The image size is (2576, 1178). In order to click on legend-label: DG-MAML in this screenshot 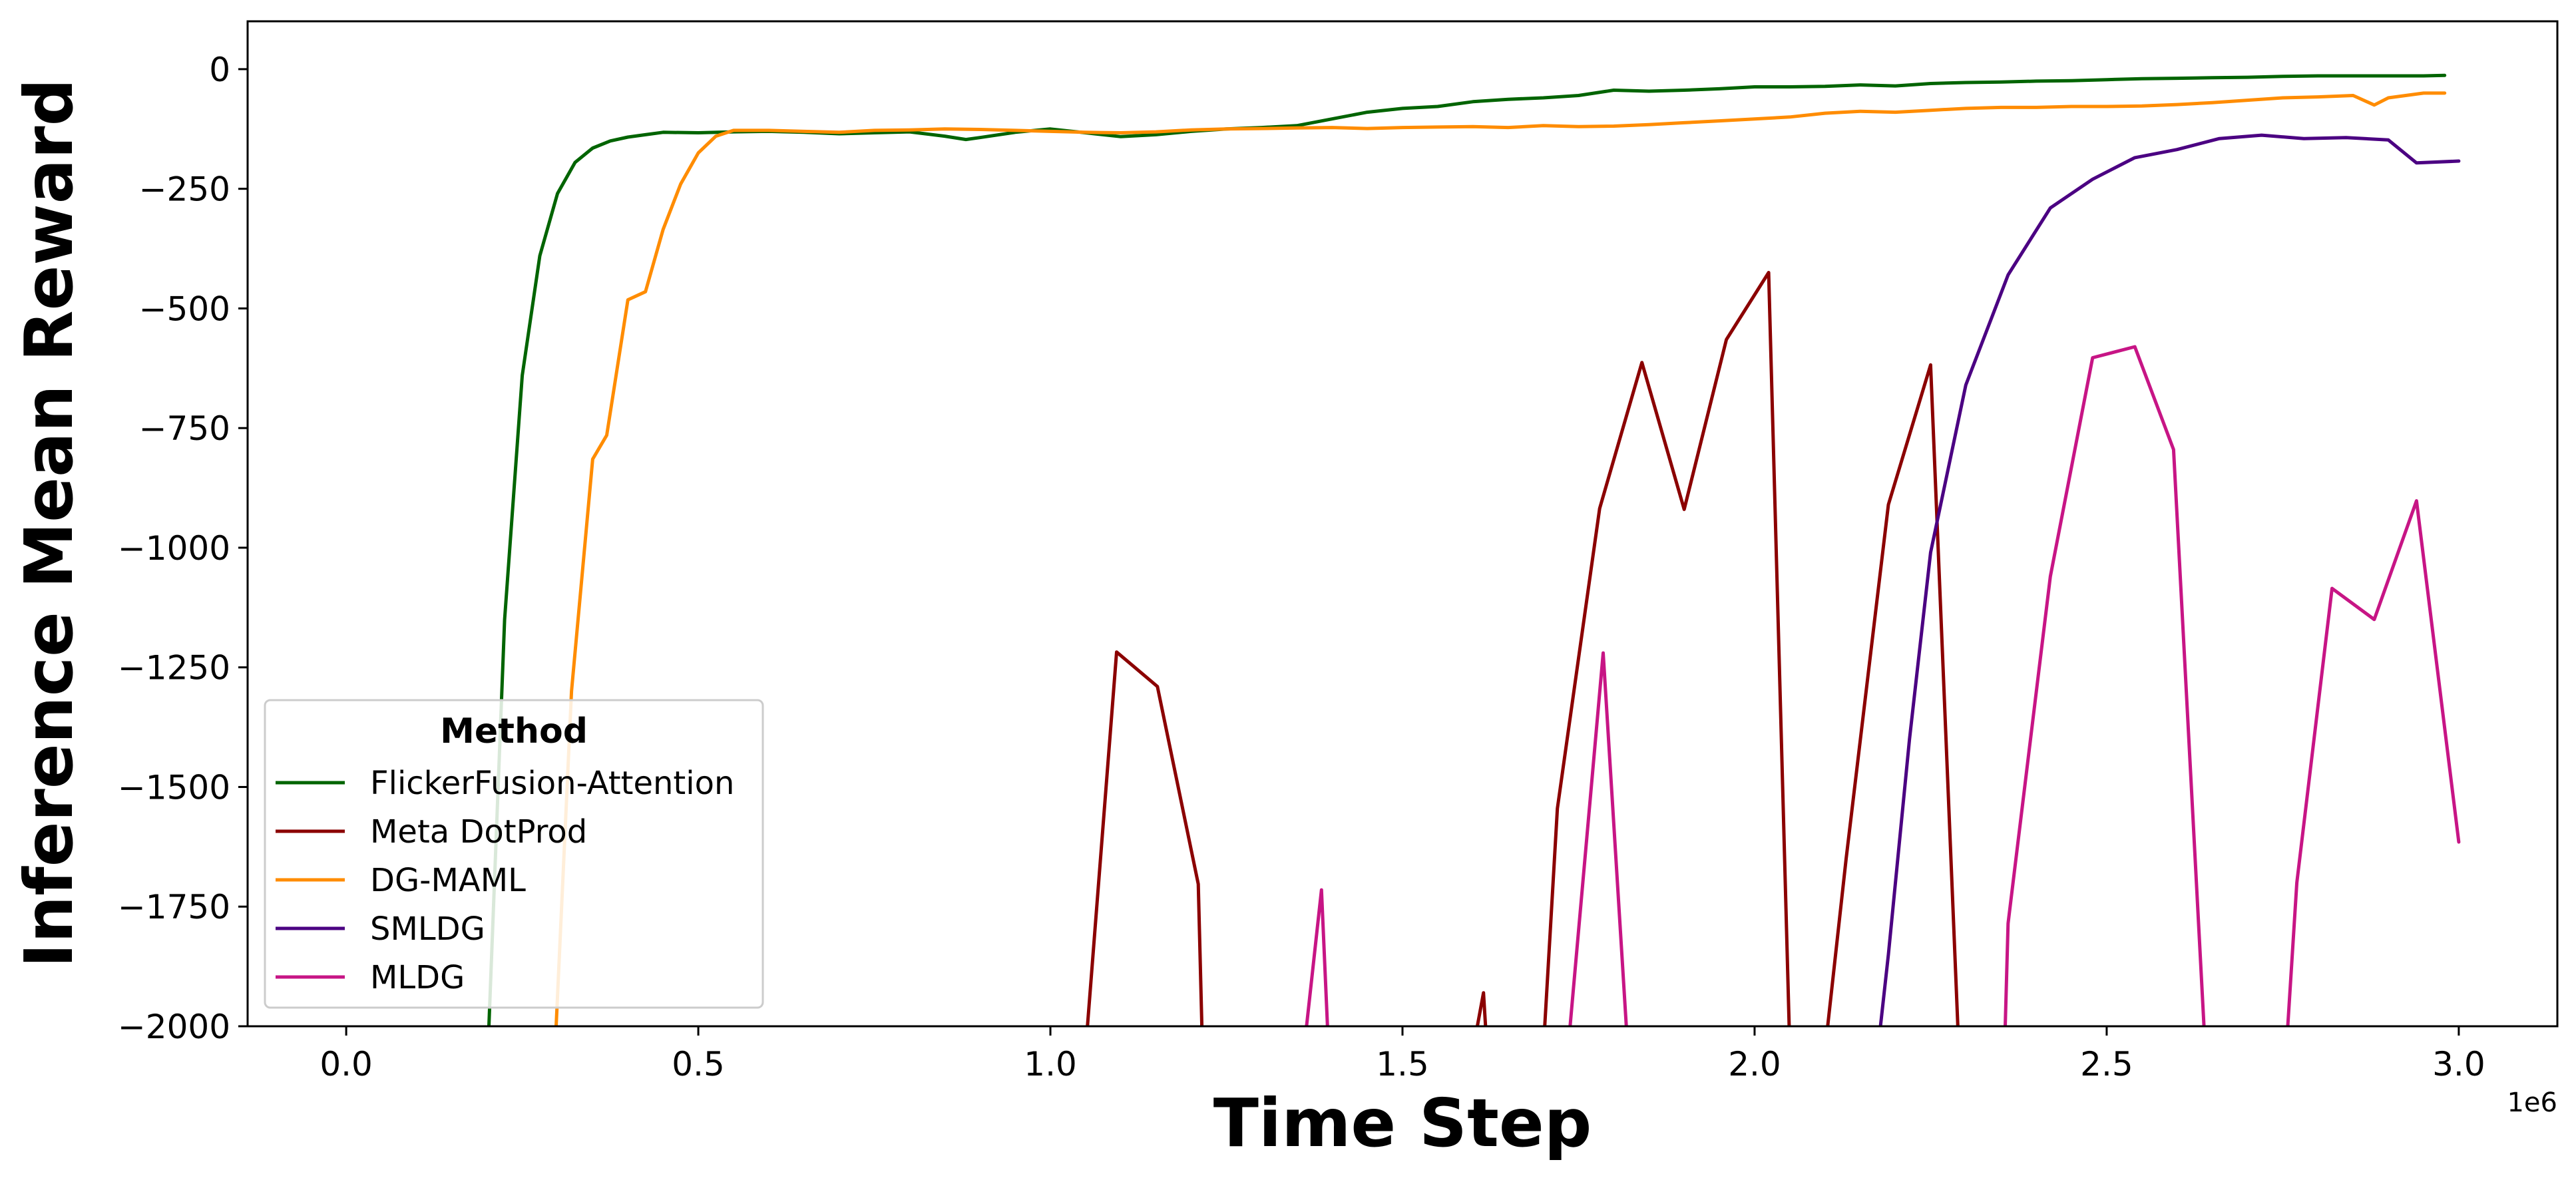, I will do `click(448, 881)`.